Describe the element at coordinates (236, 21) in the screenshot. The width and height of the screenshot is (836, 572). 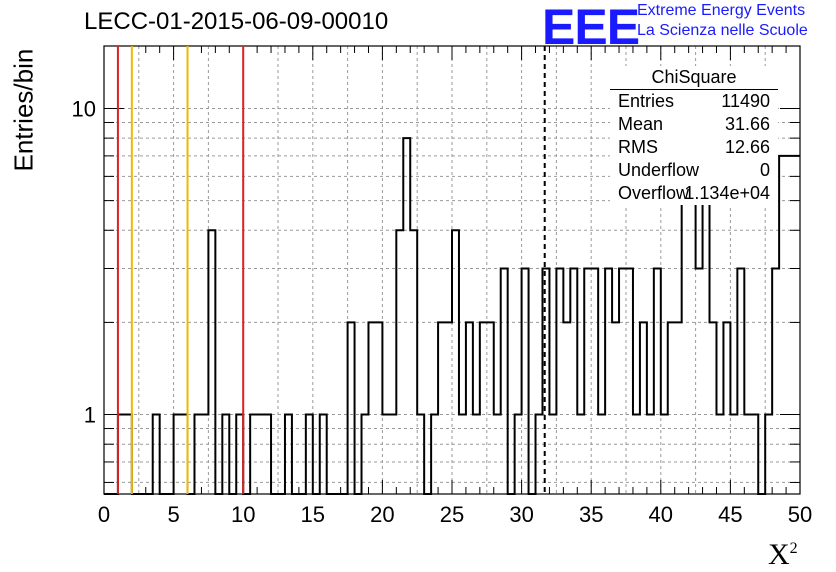
I see `plot-title: LECC-01-2015-06-09-00010` at that location.